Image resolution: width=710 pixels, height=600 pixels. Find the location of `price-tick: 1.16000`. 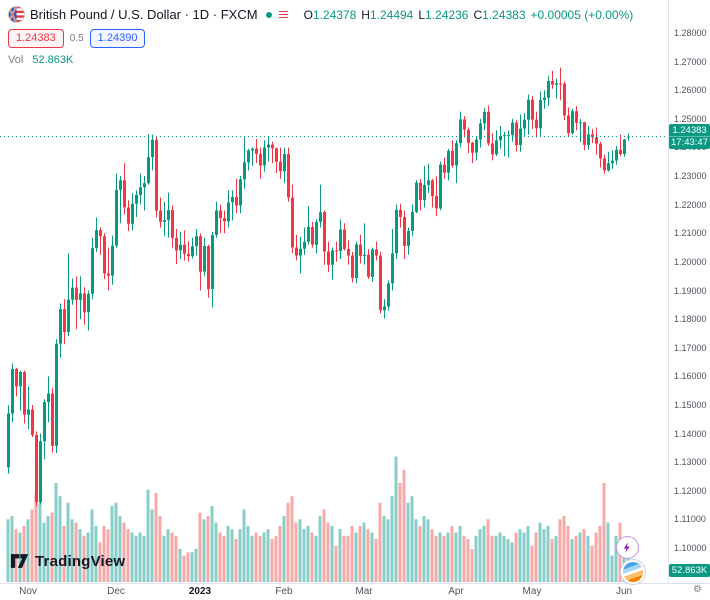

price-tick: 1.16000 is located at coordinates (690, 376).